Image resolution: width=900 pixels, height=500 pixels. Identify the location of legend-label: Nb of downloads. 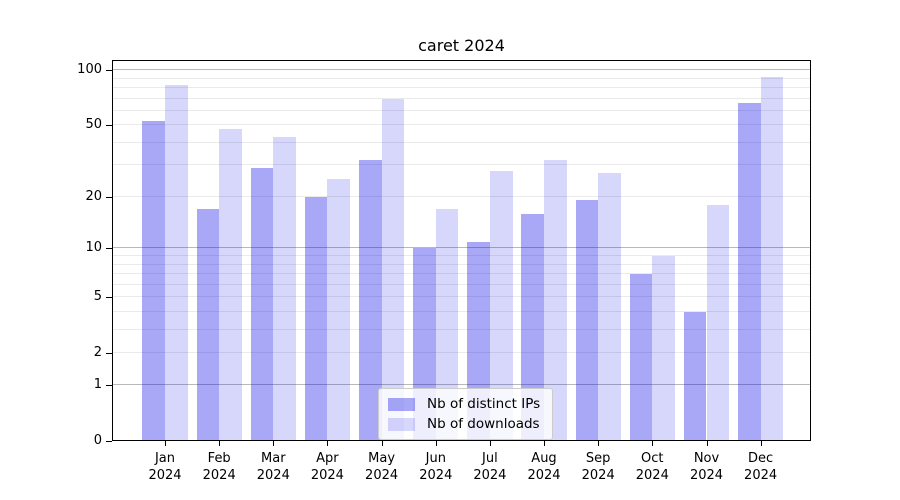
(483, 424).